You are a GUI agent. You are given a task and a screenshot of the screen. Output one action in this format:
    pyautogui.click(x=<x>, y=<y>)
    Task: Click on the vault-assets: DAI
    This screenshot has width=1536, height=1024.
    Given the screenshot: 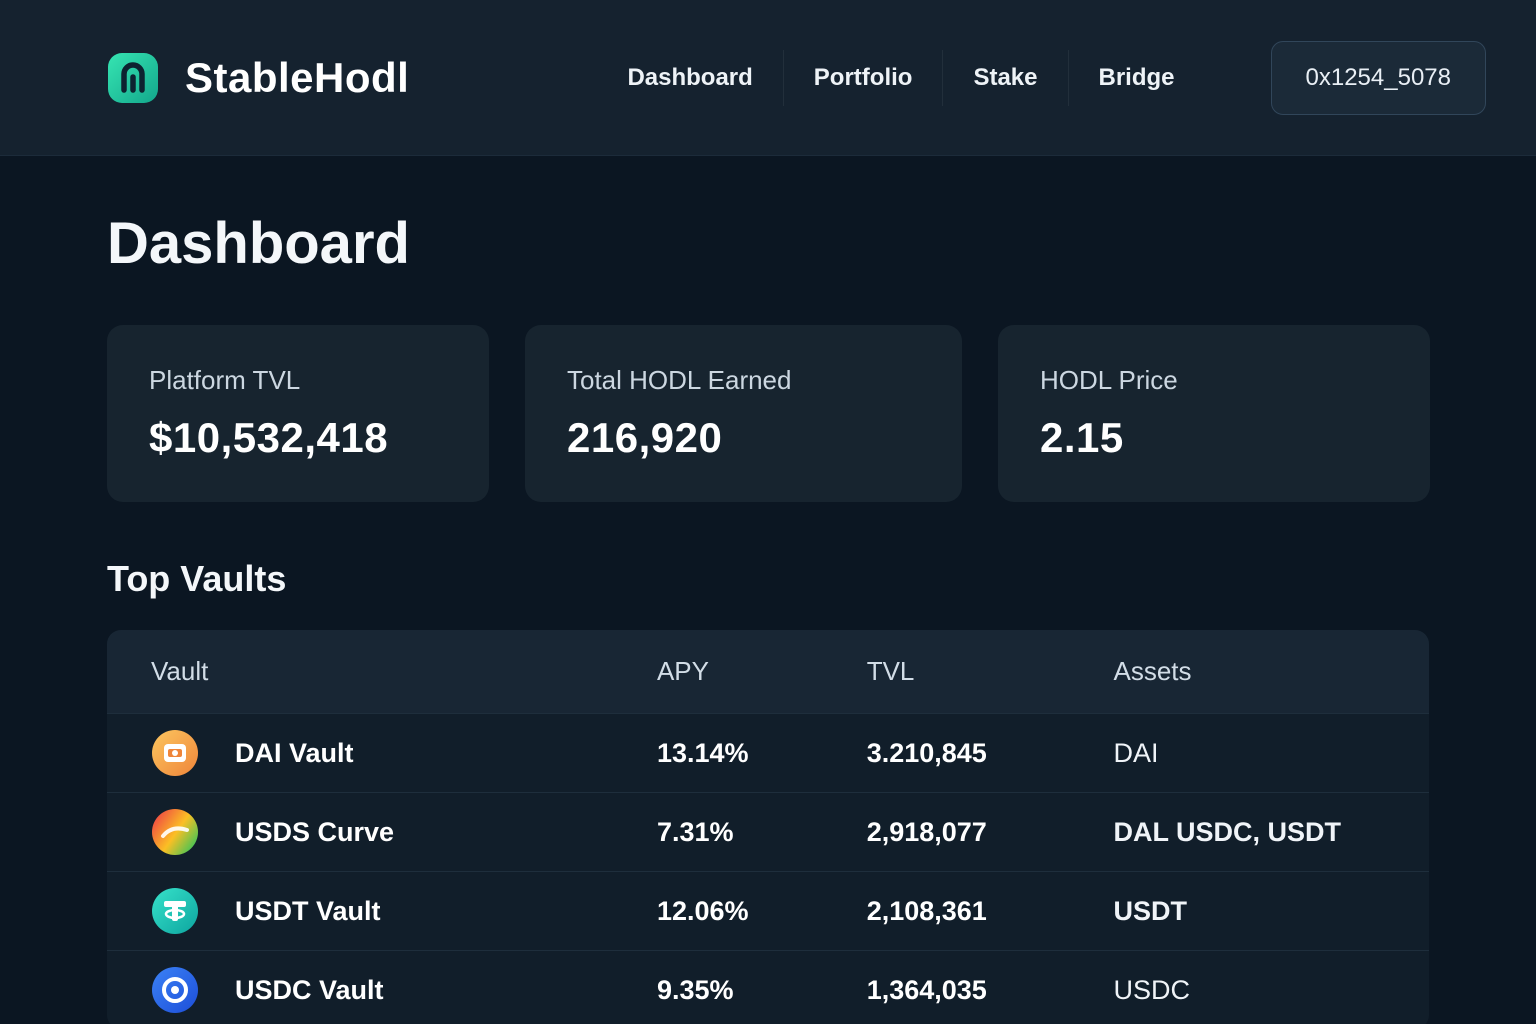 What is the action you would take?
    pyautogui.click(x=1136, y=752)
    